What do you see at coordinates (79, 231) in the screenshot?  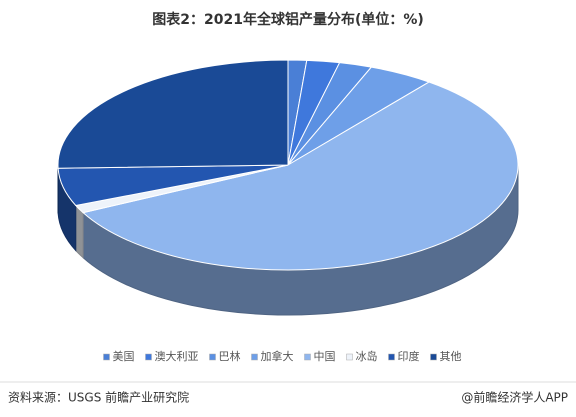 I see `pie-side` at bounding box center [79, 231].